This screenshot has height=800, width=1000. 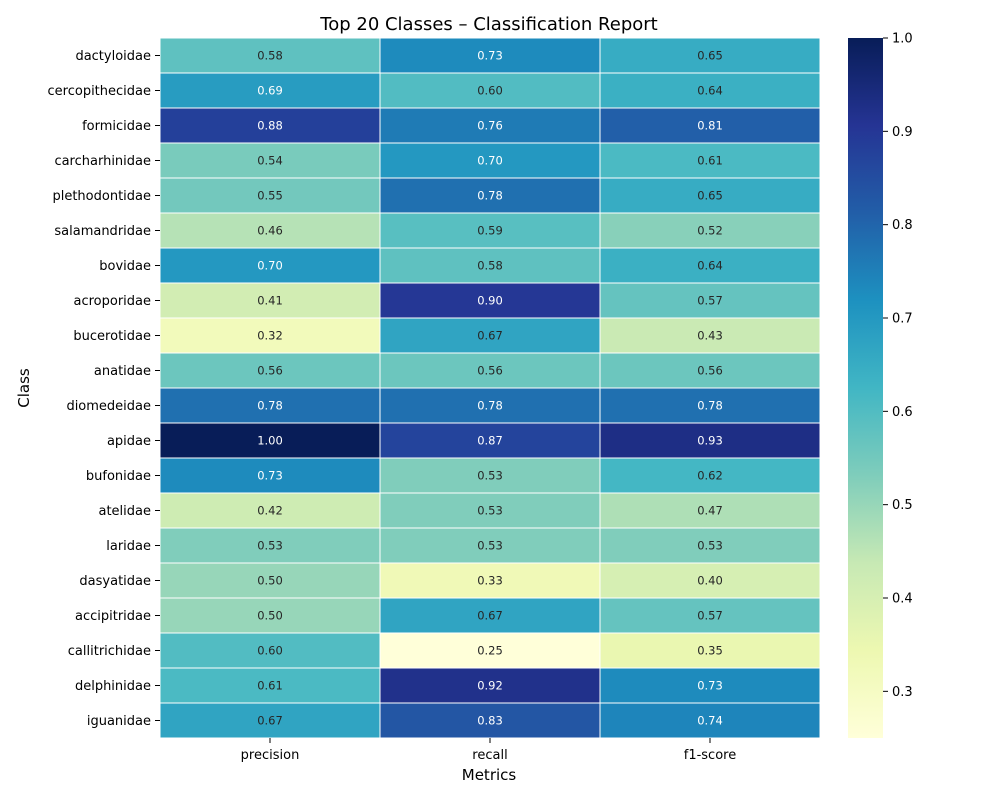 What do you see at coordinates (24, 388) in the screenshot?
I see `y-axis-label: Class` at bounding box center [24, 388].